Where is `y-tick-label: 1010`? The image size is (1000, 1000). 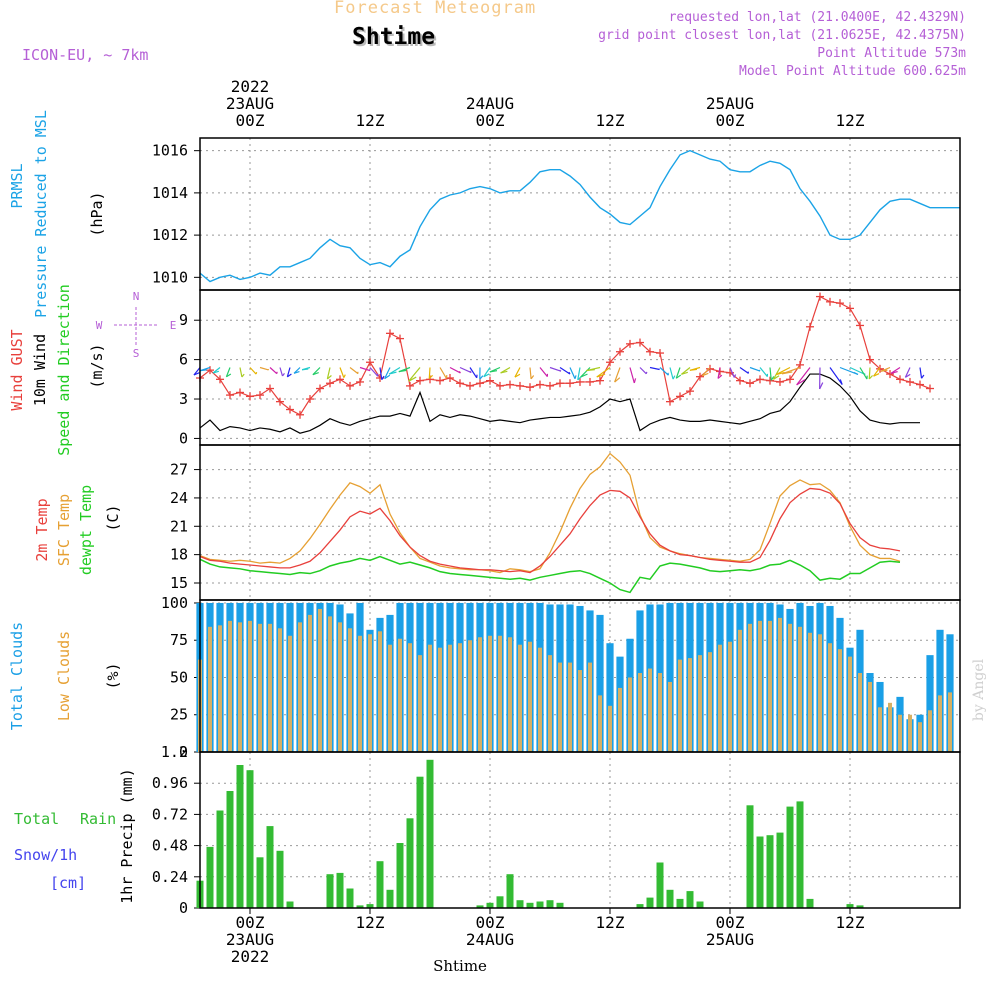 y-tick-label: 1010 is located at coordinates (170, 277).